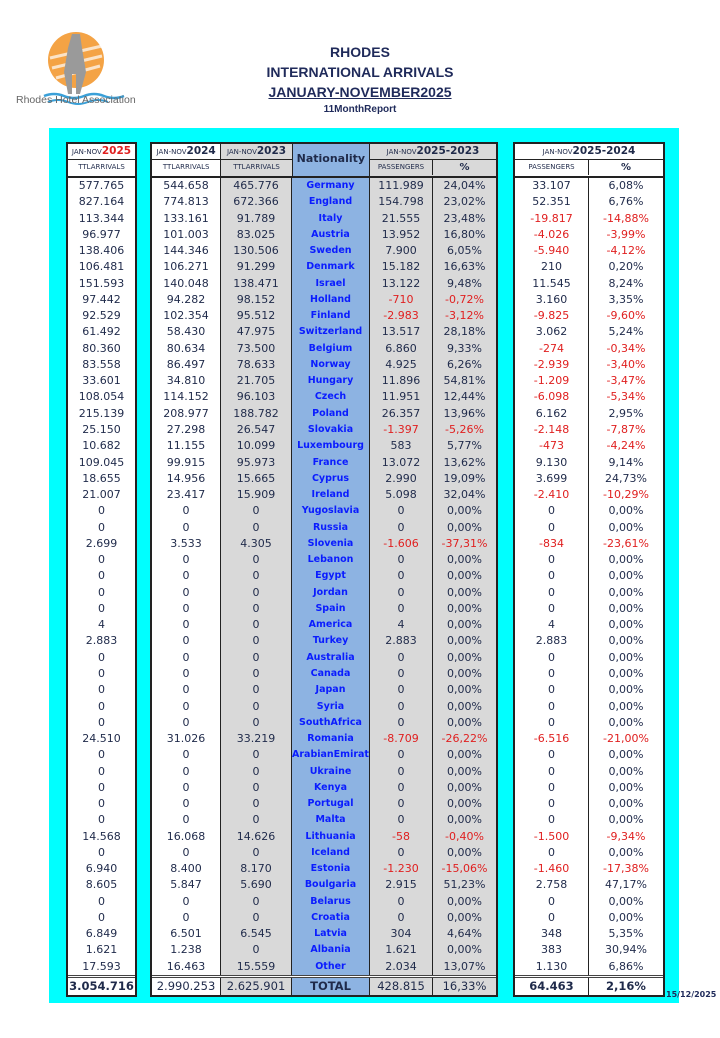 The image size is (720, 1038). Describe the element at coordinates (256, 151) in the screenshot. I see `header-2023: JAN-NOV2023` at that location.